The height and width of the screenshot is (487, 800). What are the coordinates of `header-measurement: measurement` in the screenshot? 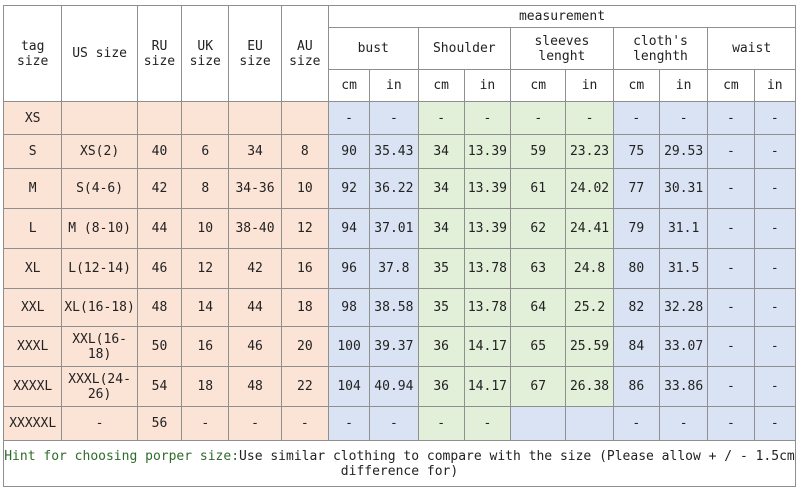 It's located at (562, 16).